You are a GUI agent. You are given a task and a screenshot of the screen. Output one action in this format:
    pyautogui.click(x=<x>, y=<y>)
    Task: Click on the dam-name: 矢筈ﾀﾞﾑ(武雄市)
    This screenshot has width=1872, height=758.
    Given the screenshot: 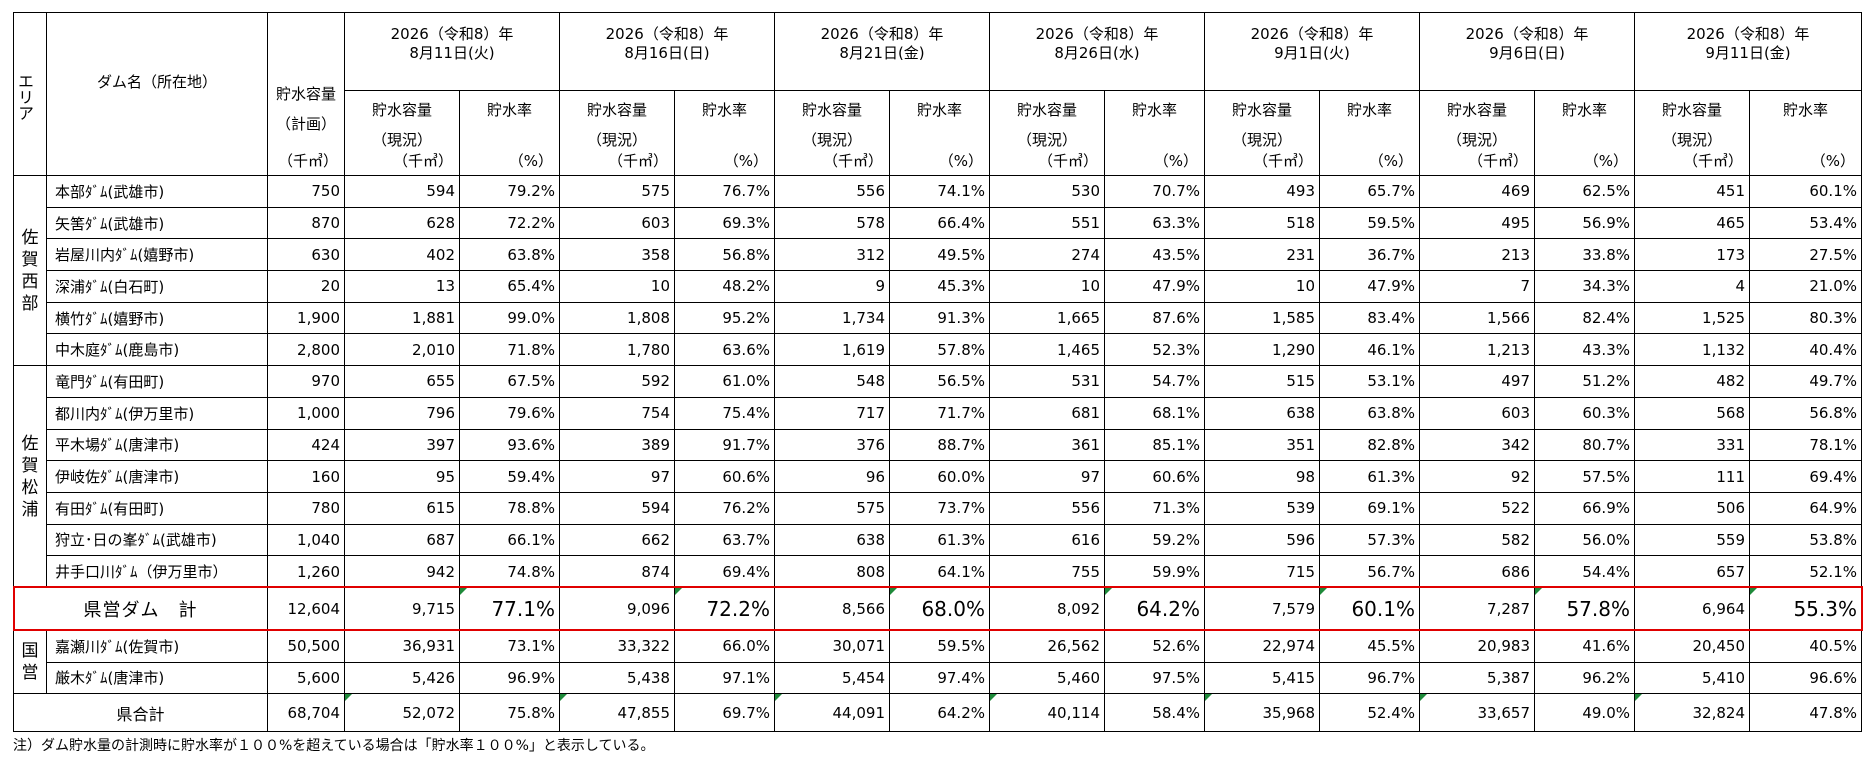 What is the action you would take?
    pyautogui.click(x=157, y=223)
    